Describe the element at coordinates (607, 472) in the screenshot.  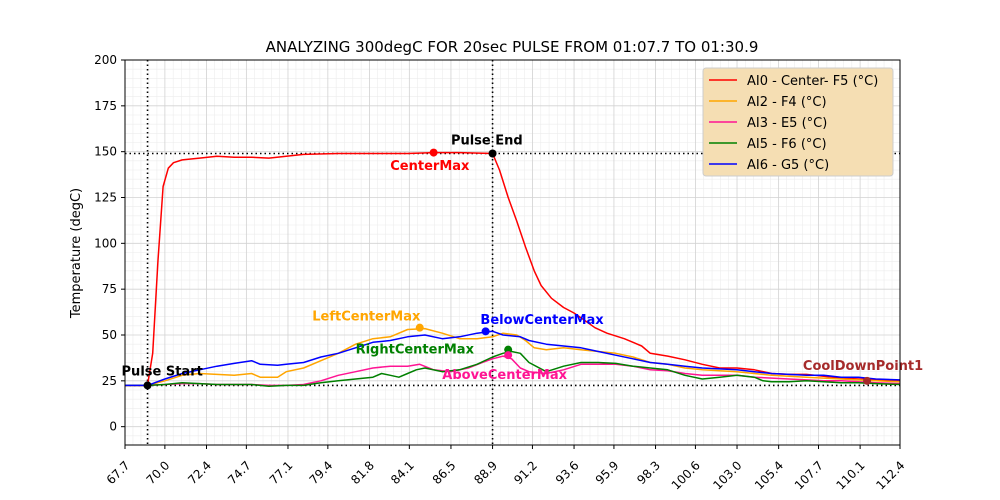
I see `x-tick-label: 95.9` at that location.